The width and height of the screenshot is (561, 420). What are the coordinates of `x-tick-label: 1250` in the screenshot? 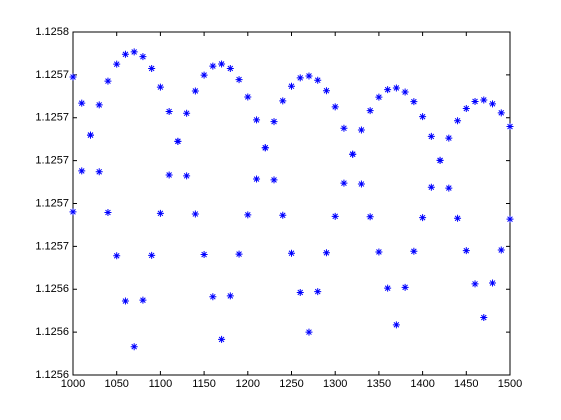 It's located at (291, 384).